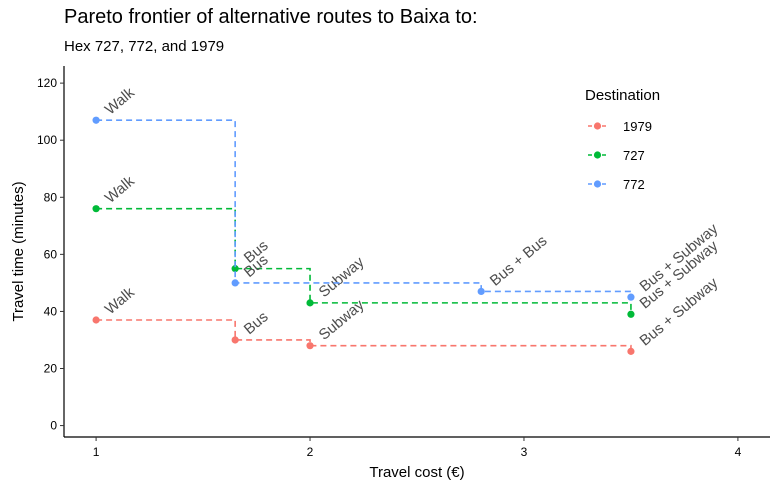 The width and height of the screenshot is (780, 492). What do you see at coordinates (416, 472) in the screenshot?
I see `x-axis-title: Travel cost (€)` at bounding box center [416, 472].